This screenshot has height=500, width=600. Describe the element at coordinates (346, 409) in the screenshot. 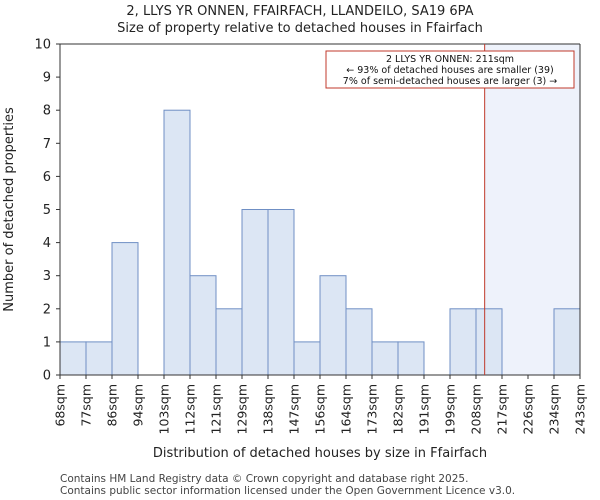

I see `x-tick-label: 164sqm` at that location.